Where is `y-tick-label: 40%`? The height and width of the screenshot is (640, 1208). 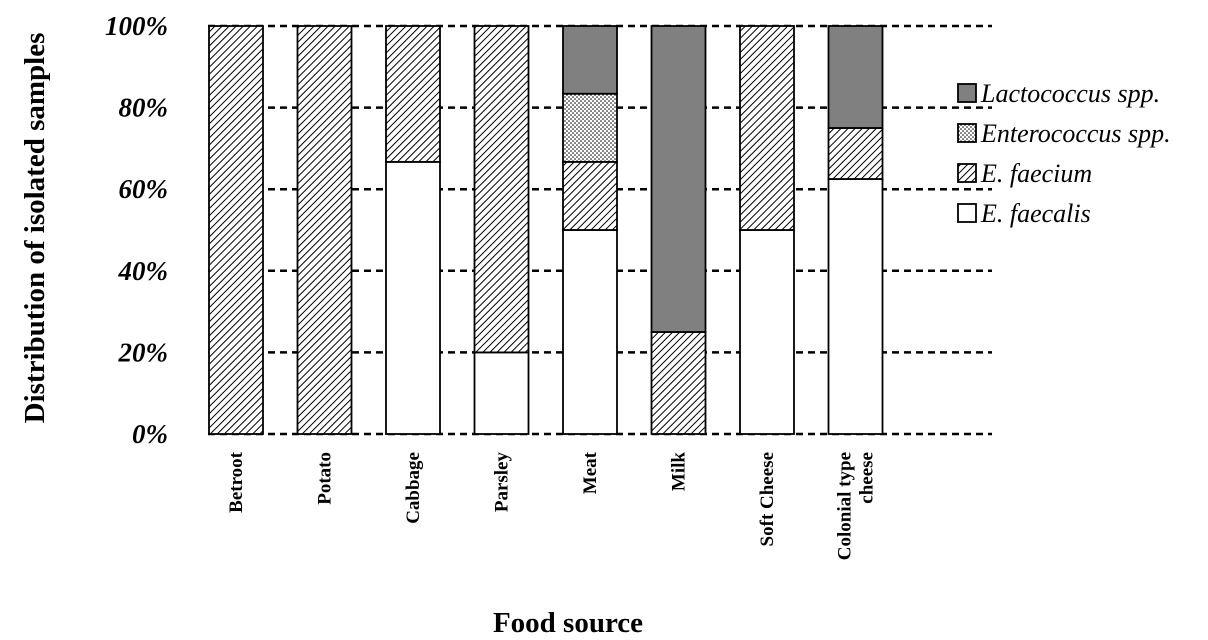
y-tick-label: 40% is located at coordinates (143, 271).